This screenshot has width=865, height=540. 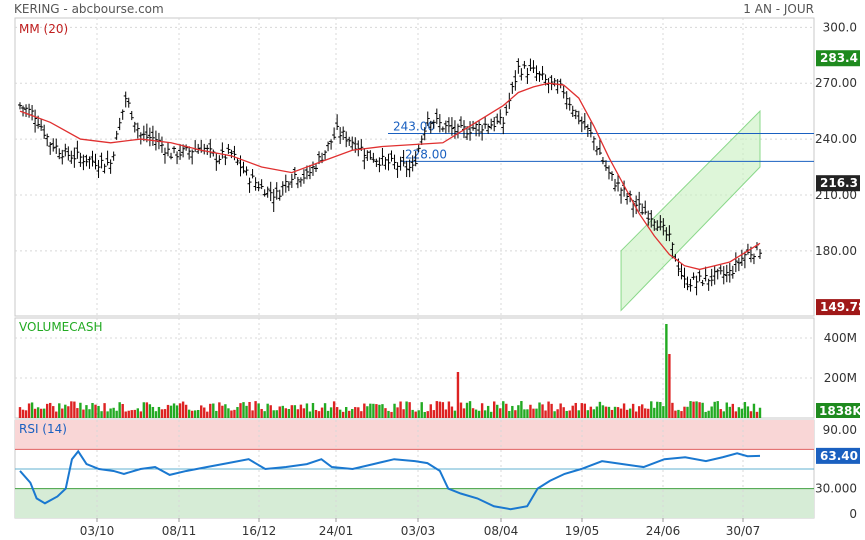 What do you see at coordinates (837, 472) in the screenshot?
I see `rsi-axis: 0 30.000 90.00 63.40` at bounding box center [837, 472].